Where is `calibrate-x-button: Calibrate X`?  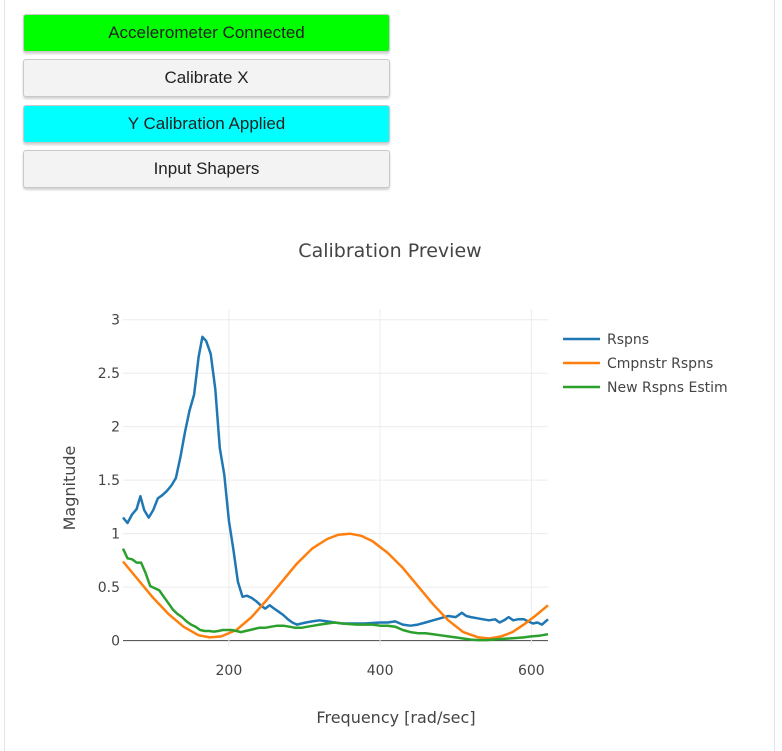
calibrate-x-button: Calibrate X is located at coordinates (206, 78).